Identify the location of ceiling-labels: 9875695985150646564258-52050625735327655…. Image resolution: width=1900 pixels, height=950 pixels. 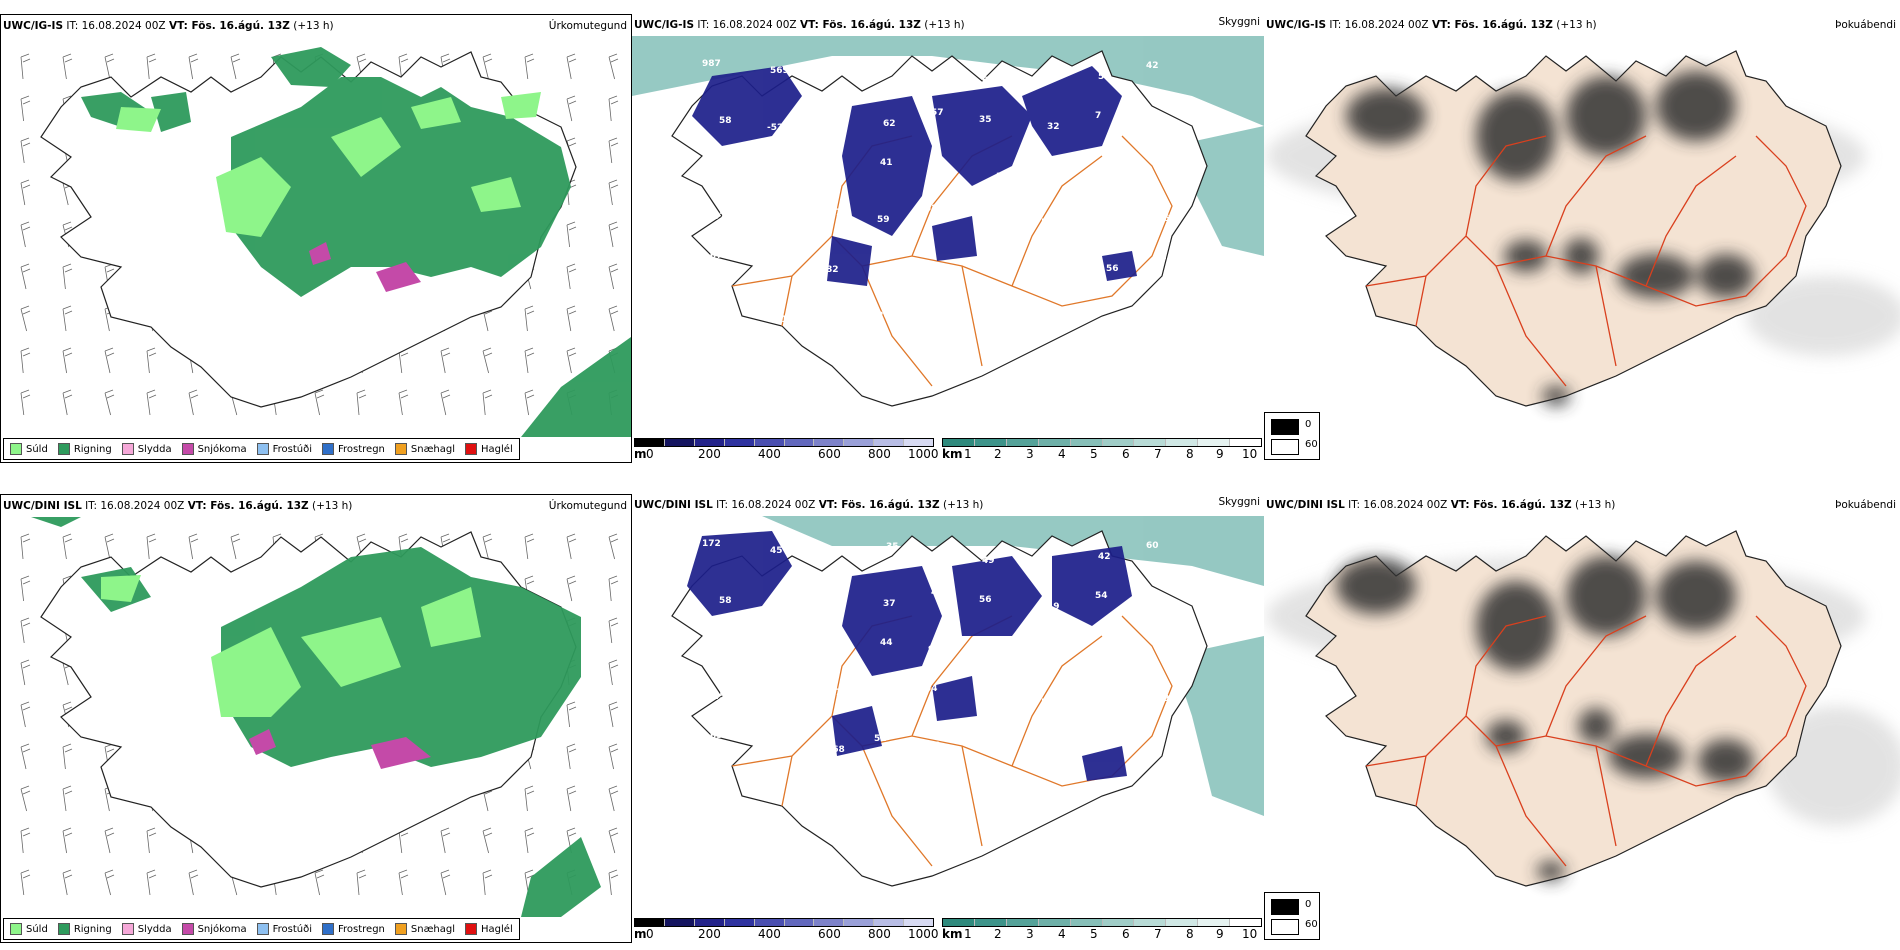
(936, 192).